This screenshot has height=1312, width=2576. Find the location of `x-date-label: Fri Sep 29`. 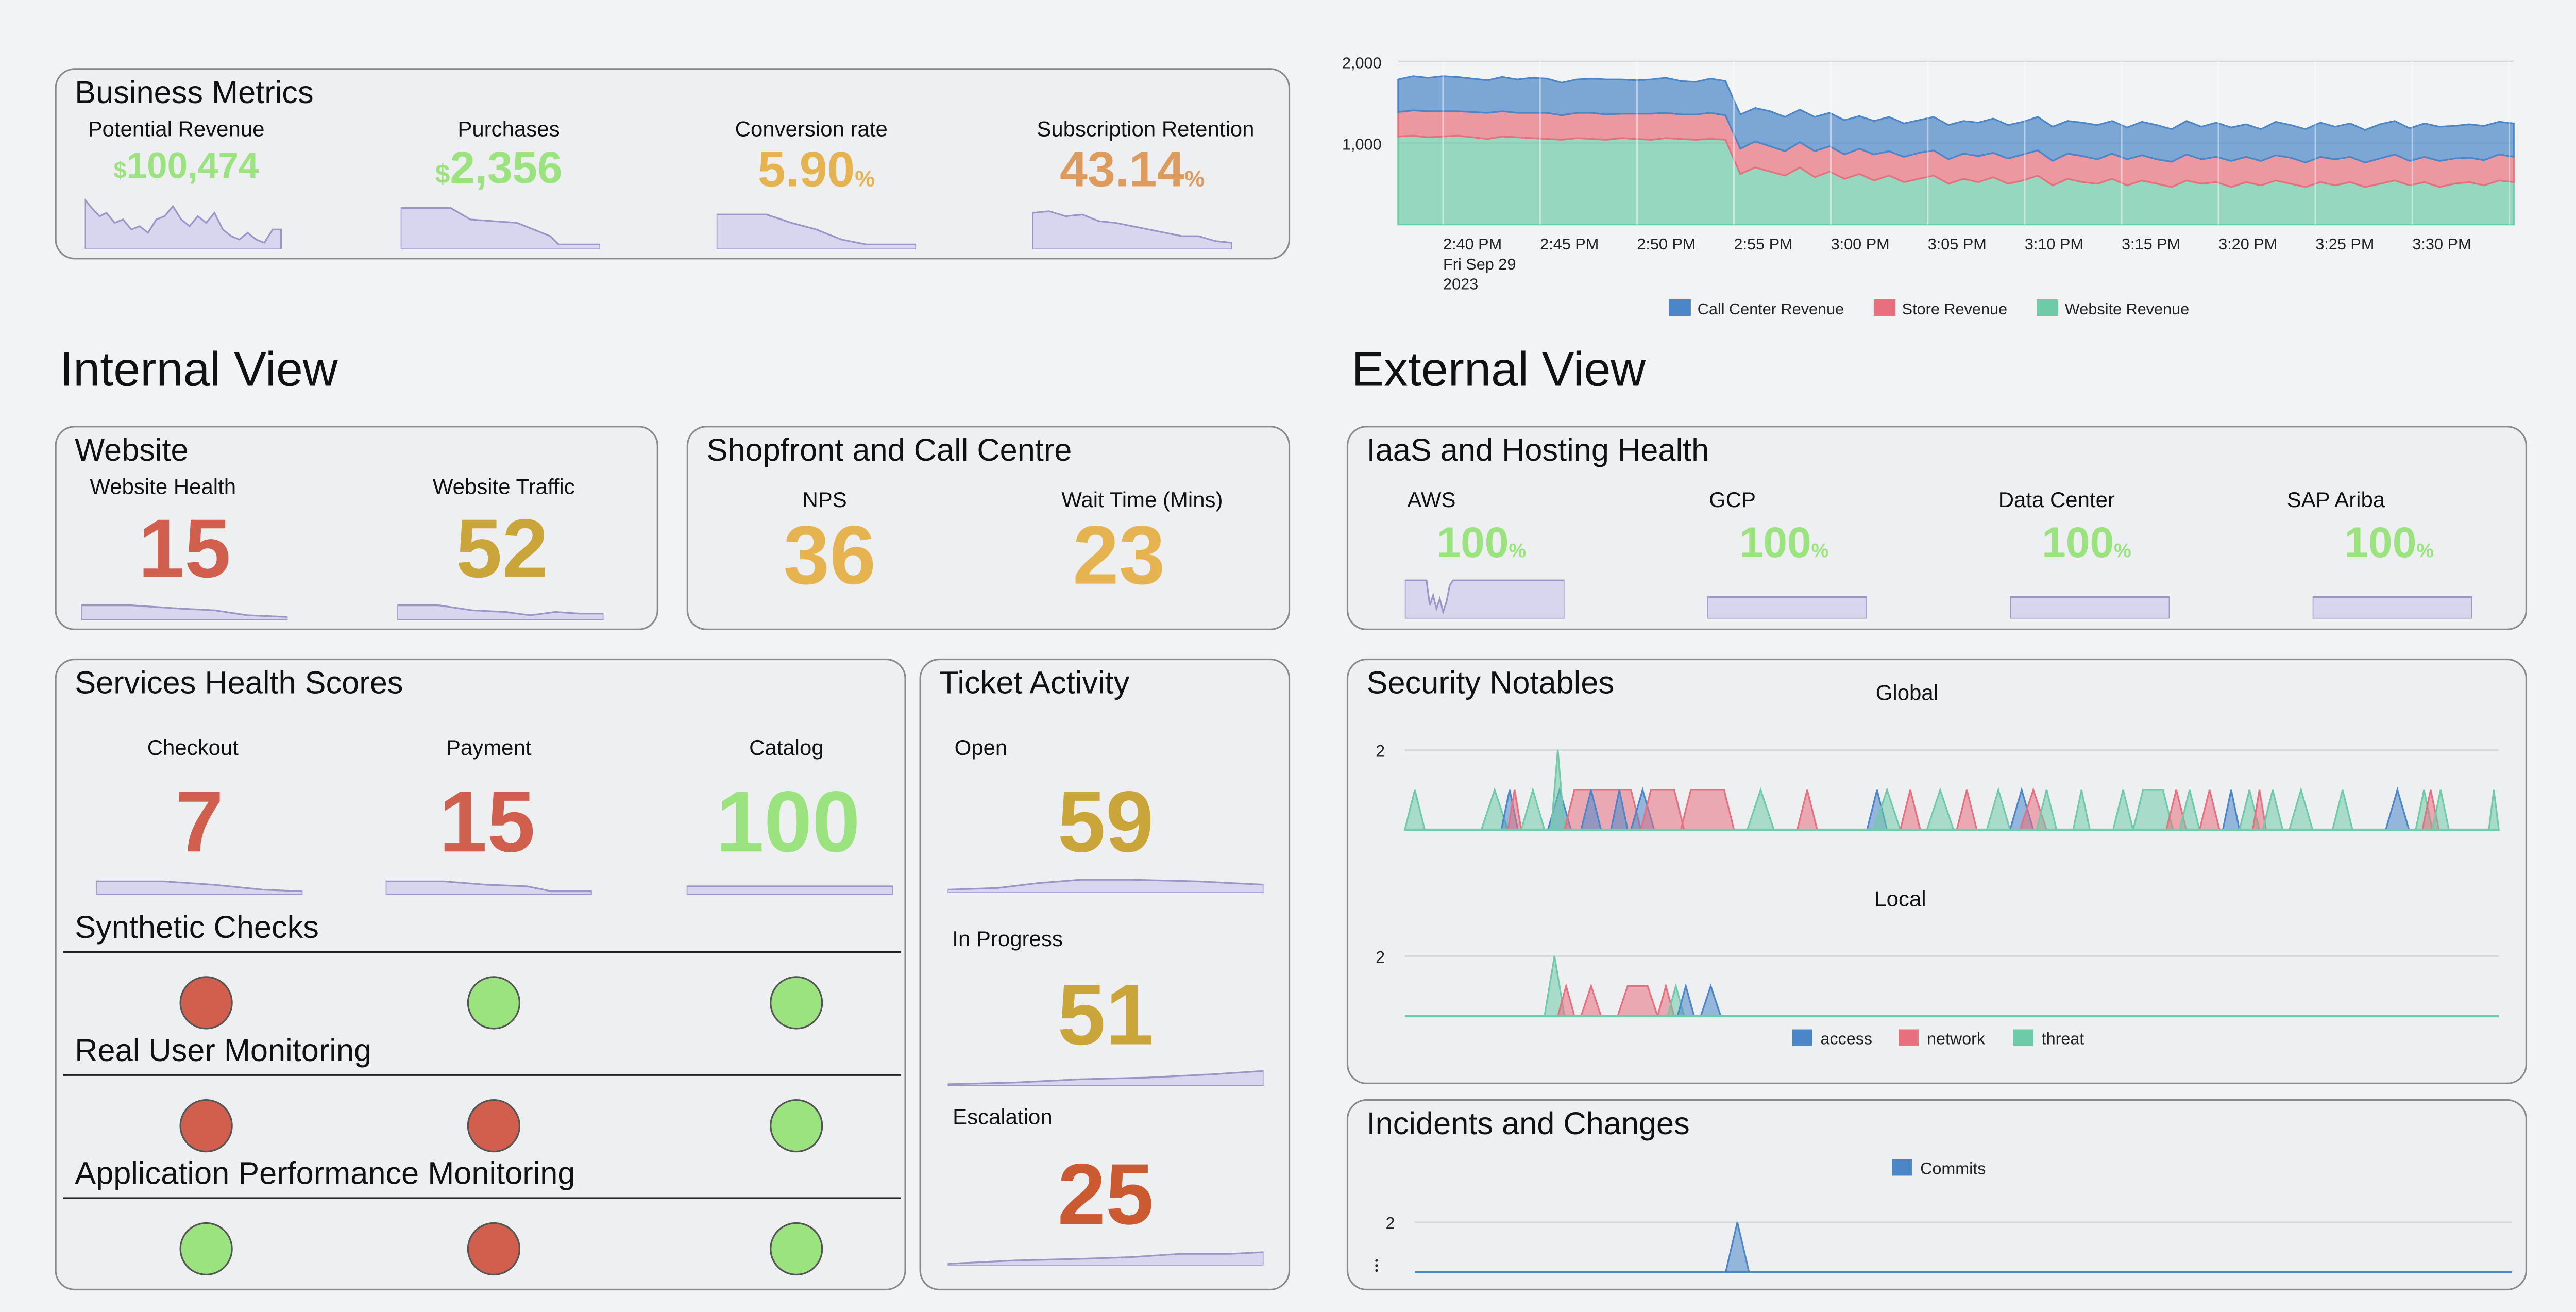

x-date-label: Fri Sep 29 is located at coordinates (1479, 264).